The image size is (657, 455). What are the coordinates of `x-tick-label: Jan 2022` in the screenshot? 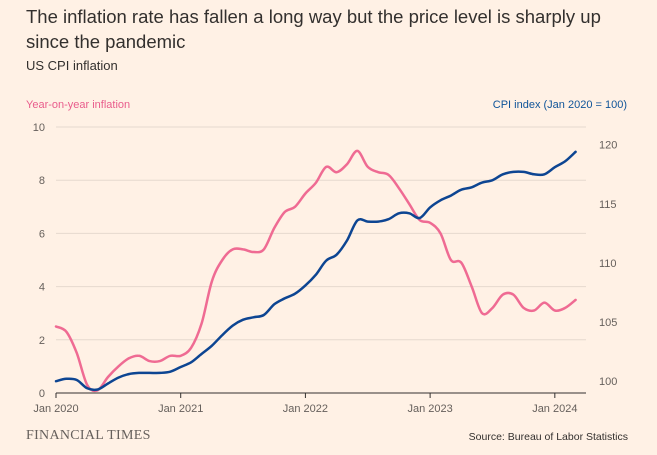 It's located at (305, 409).